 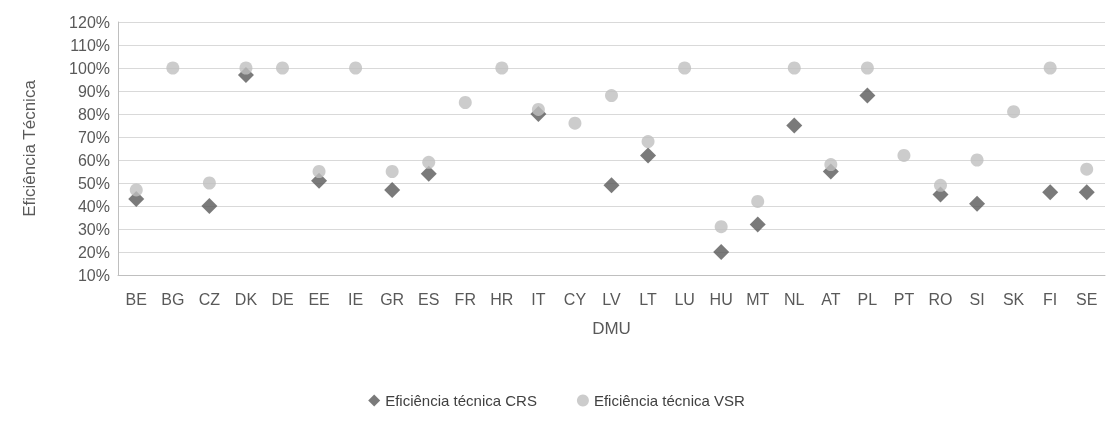 I want to click on x-tick-label: BG, so click(x=173, y=299).